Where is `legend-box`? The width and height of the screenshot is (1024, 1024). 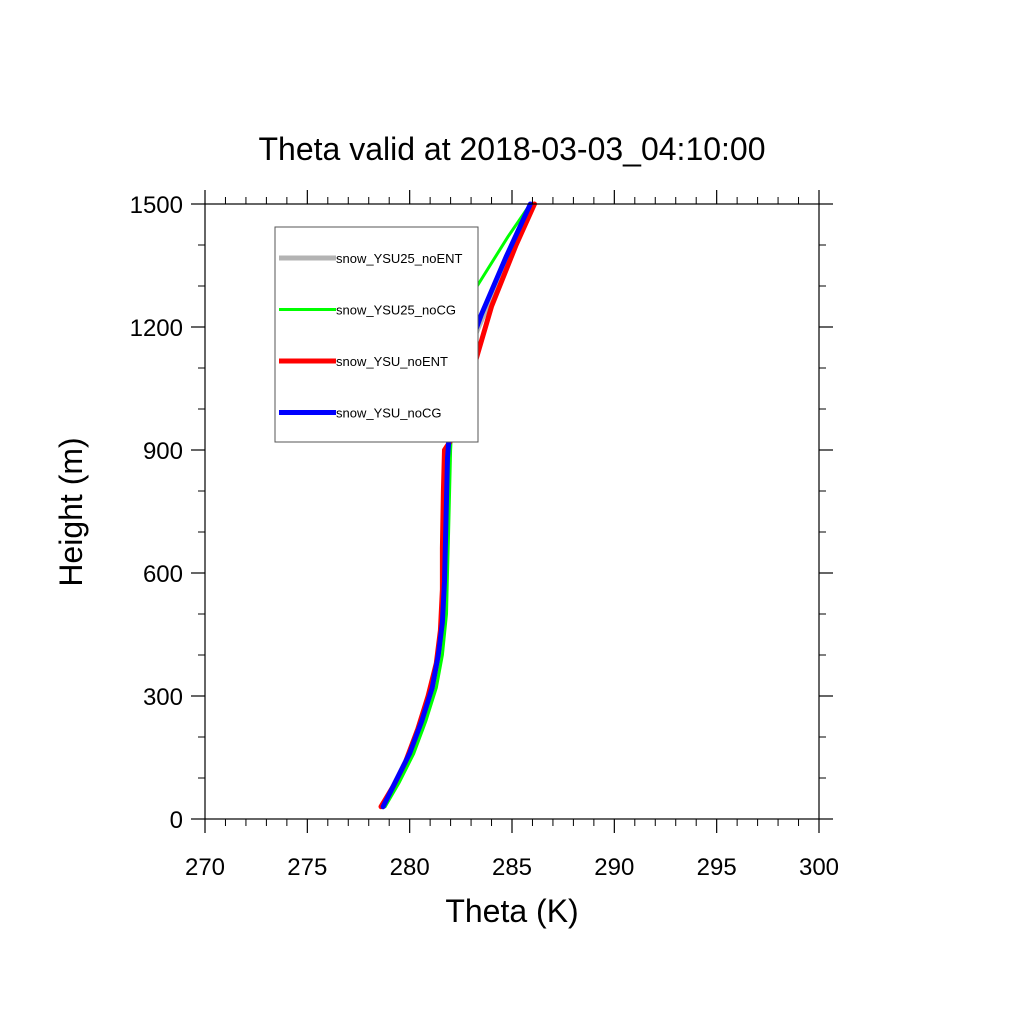 legend-box is located at coordinates (376, 334).